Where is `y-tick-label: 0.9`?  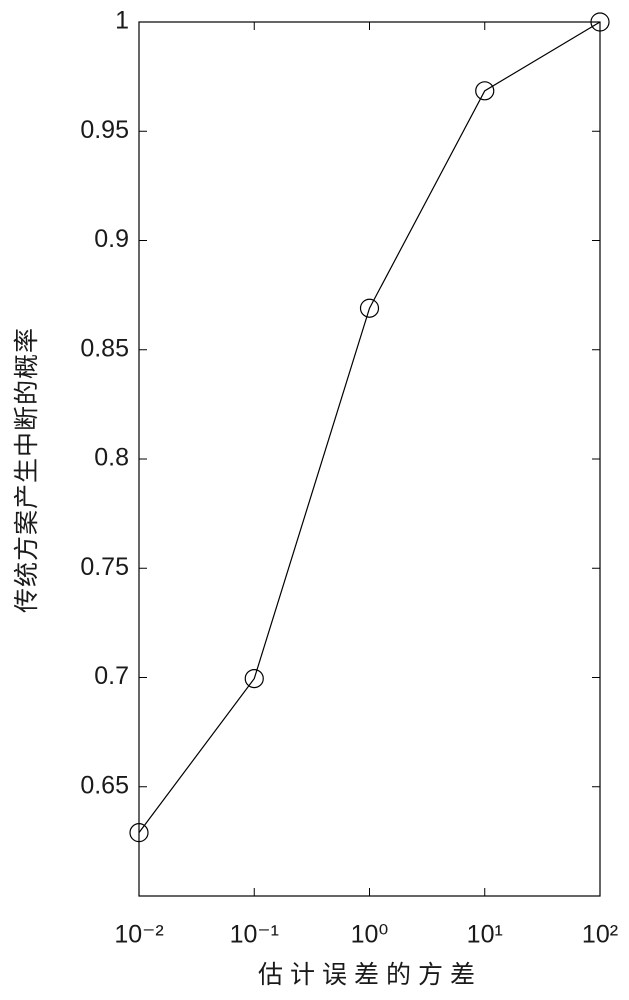 y-tick-label: 0.9 is located at coordinates (111, 239).